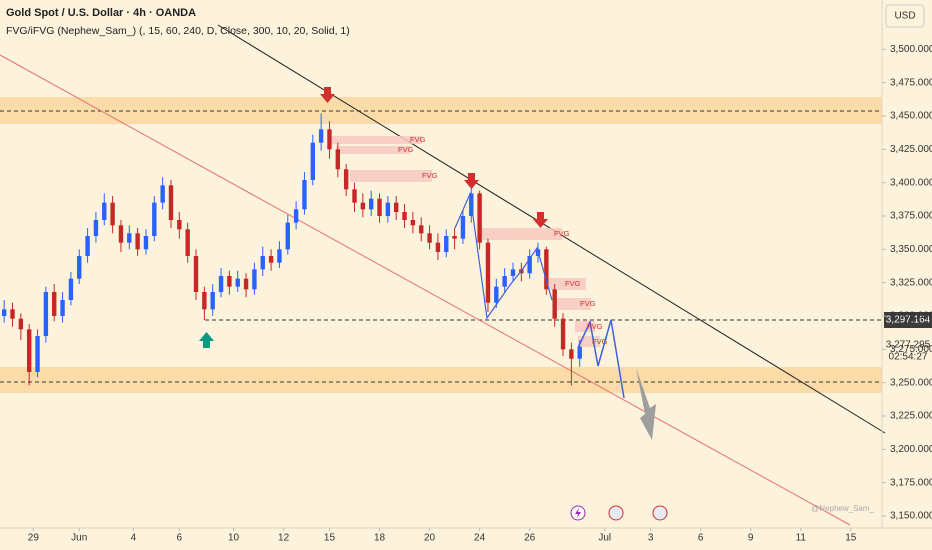 This screenshot has width=932, height=550. I want to click on y-tick-label: 3,425.000, so click(911, 149).